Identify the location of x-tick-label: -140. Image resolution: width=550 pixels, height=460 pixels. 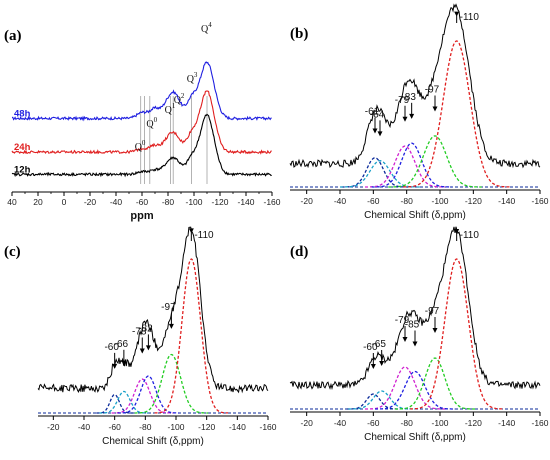
(245, 202).